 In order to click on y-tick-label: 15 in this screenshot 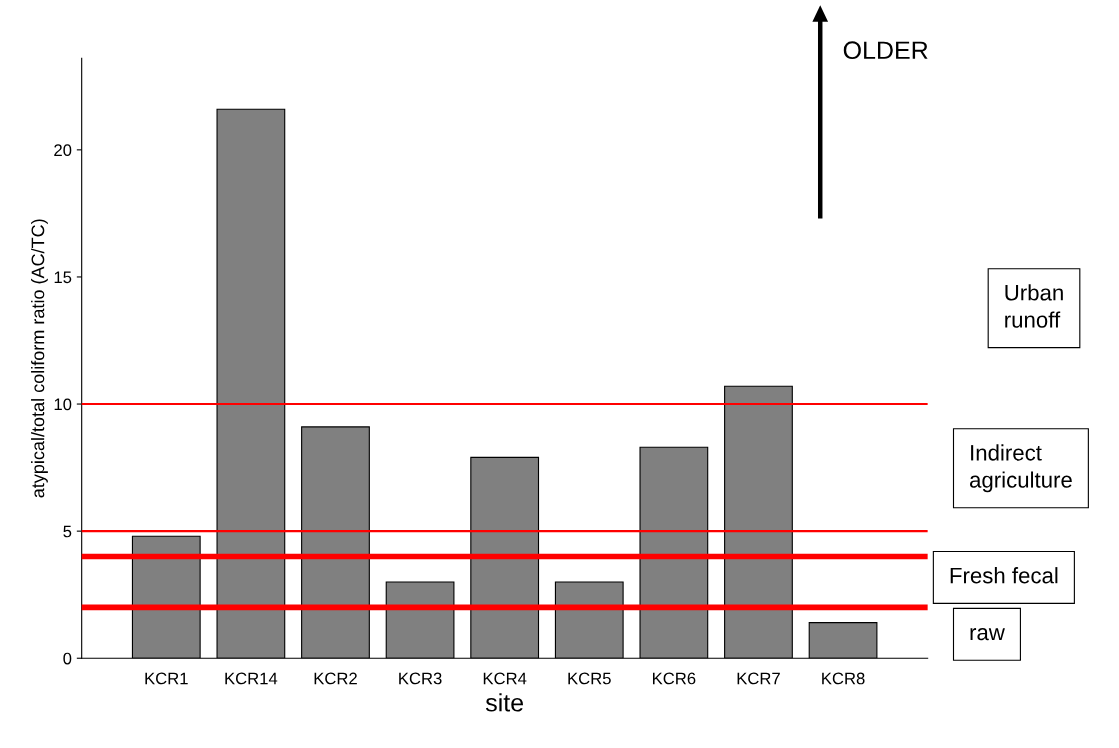, I will do `click(63, 277)`.